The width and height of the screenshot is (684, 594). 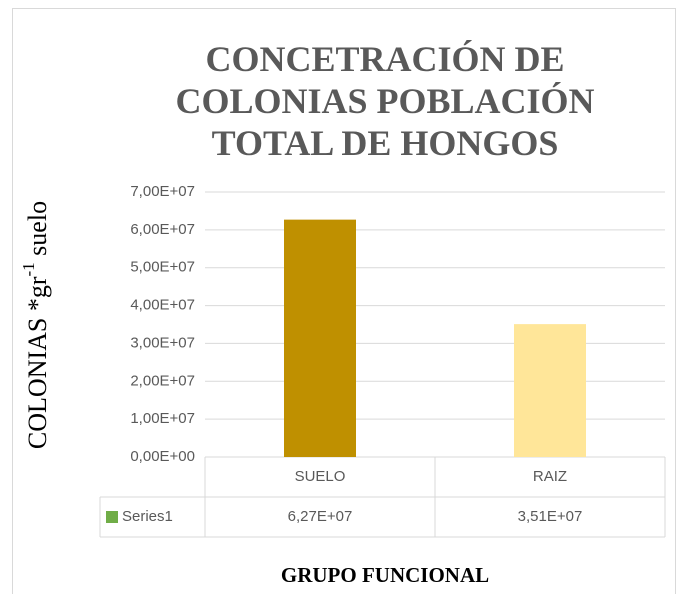 I want to click on y-tick-label: 4,00E+07, so click(x=162, y=305).